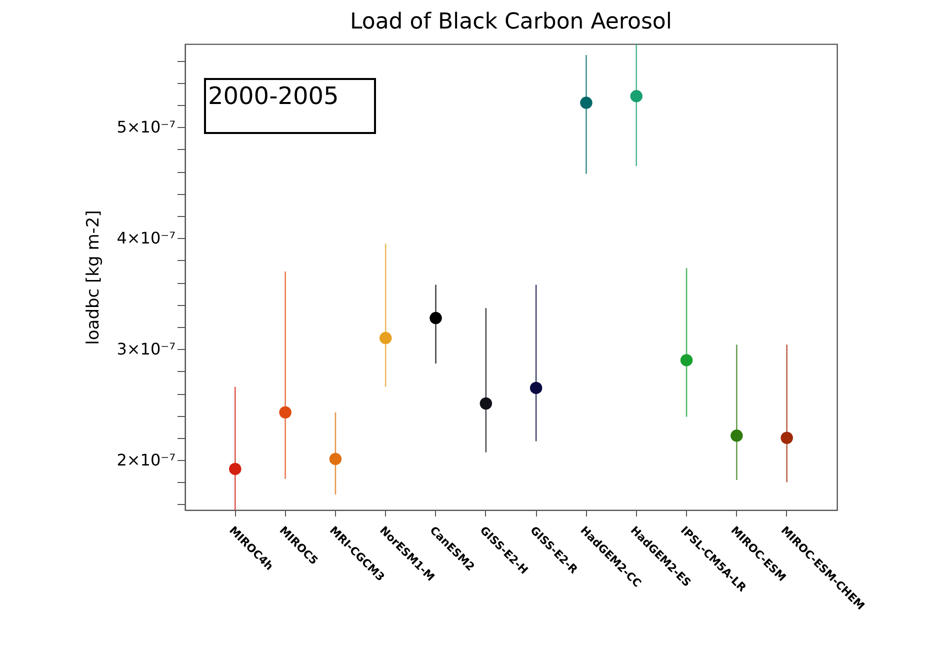  I want to click on chart-title: Load of Black Carbon Aerosol, so click(511, 21).